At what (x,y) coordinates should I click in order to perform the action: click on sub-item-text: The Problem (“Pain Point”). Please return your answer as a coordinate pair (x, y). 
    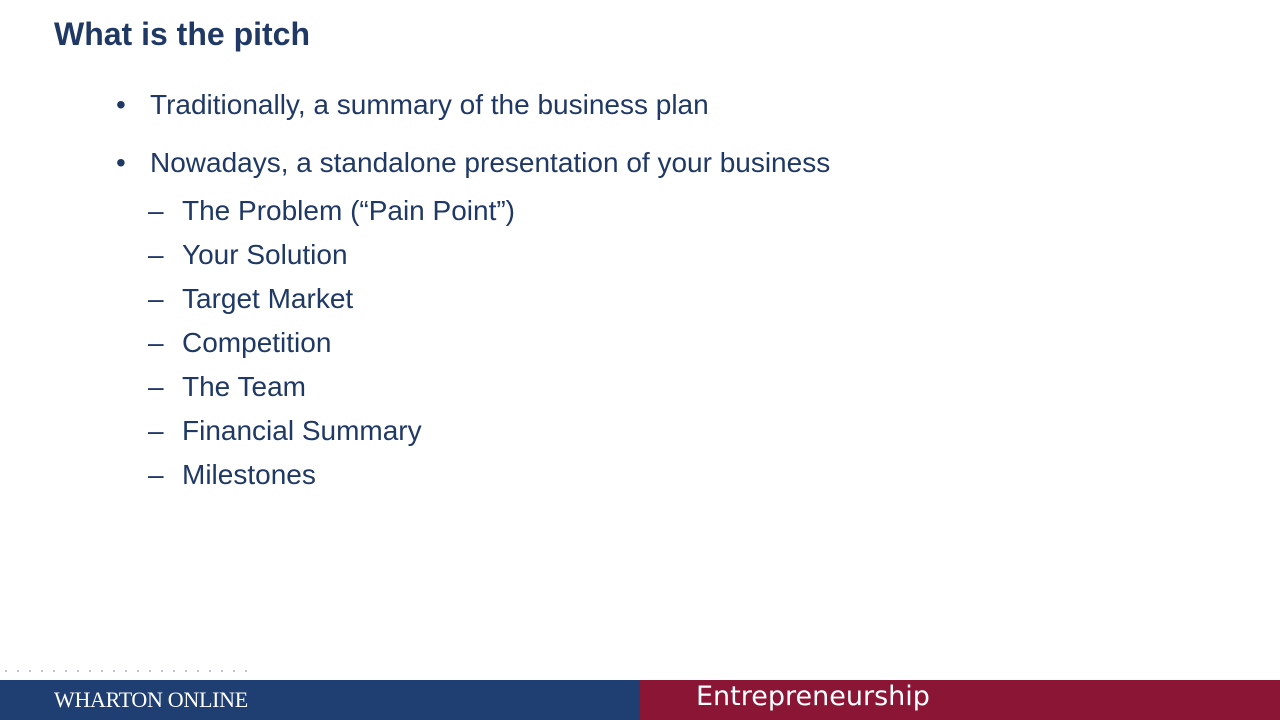
    Looking at the image, I should click on (349, 210).